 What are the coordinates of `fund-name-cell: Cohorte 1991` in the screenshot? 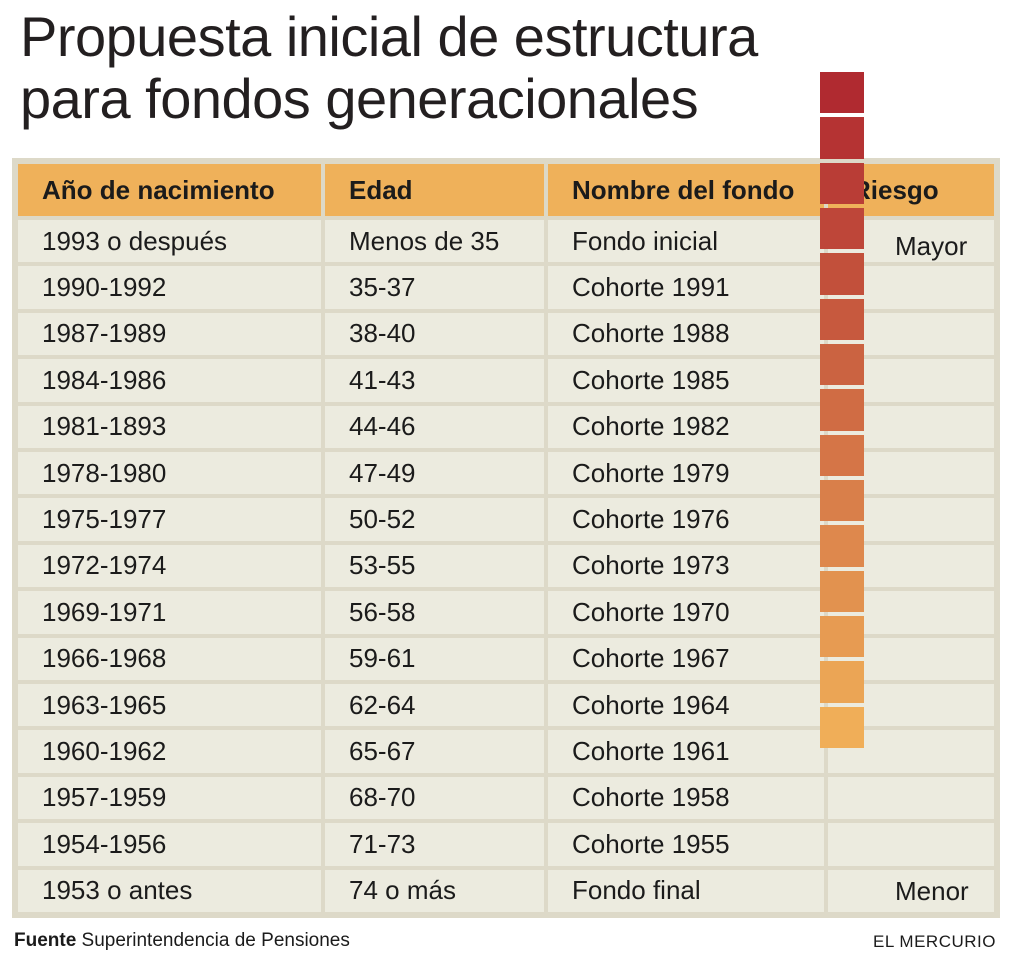 It's located at (686, 287).